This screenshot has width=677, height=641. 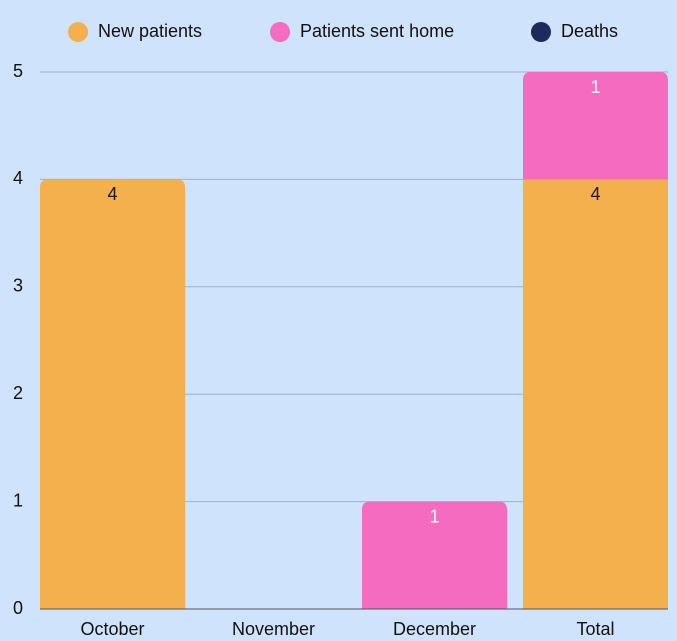 What do you see at coordinates (18, 71) in the screenshot?
I see `y-tick-label: 5` at bounding box center [18, 71].